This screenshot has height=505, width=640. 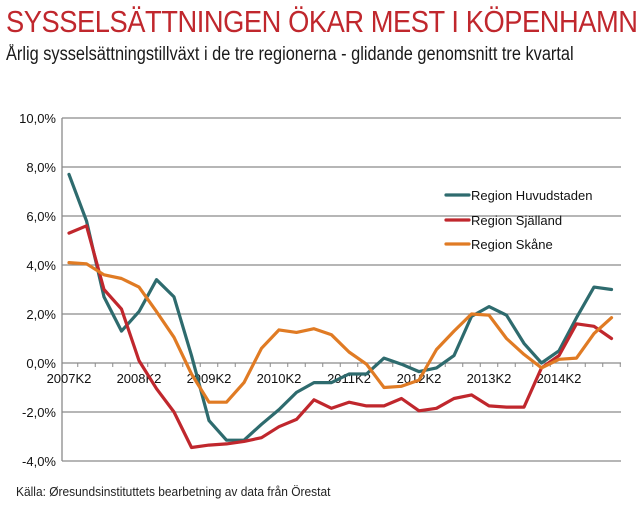 I want to click on x-tick-label: 2007K2, so click(x=69, y=378).